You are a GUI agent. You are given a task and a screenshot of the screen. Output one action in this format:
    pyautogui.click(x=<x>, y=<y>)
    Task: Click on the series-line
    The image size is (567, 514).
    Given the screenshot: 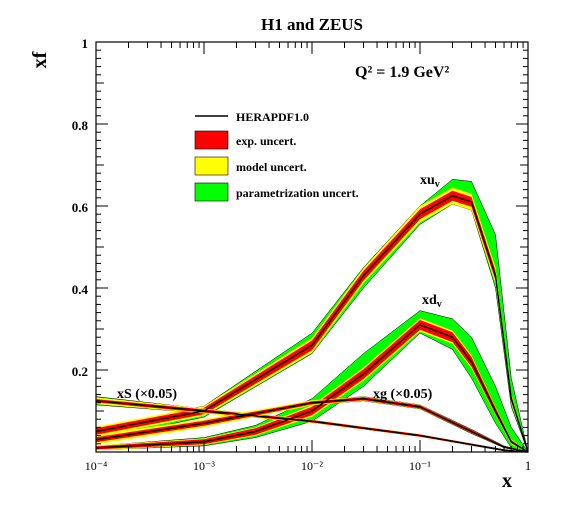 What is the action you would take?
    pyautogui.click(x=312, y=425)
    